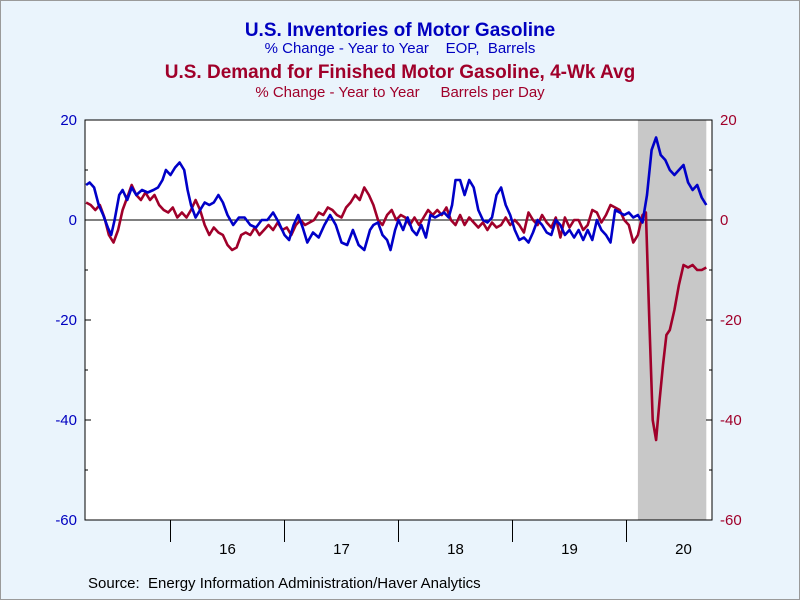 The image size is (800, 600). I want to click on y-tick-label-left: -40, so click(66, 420).